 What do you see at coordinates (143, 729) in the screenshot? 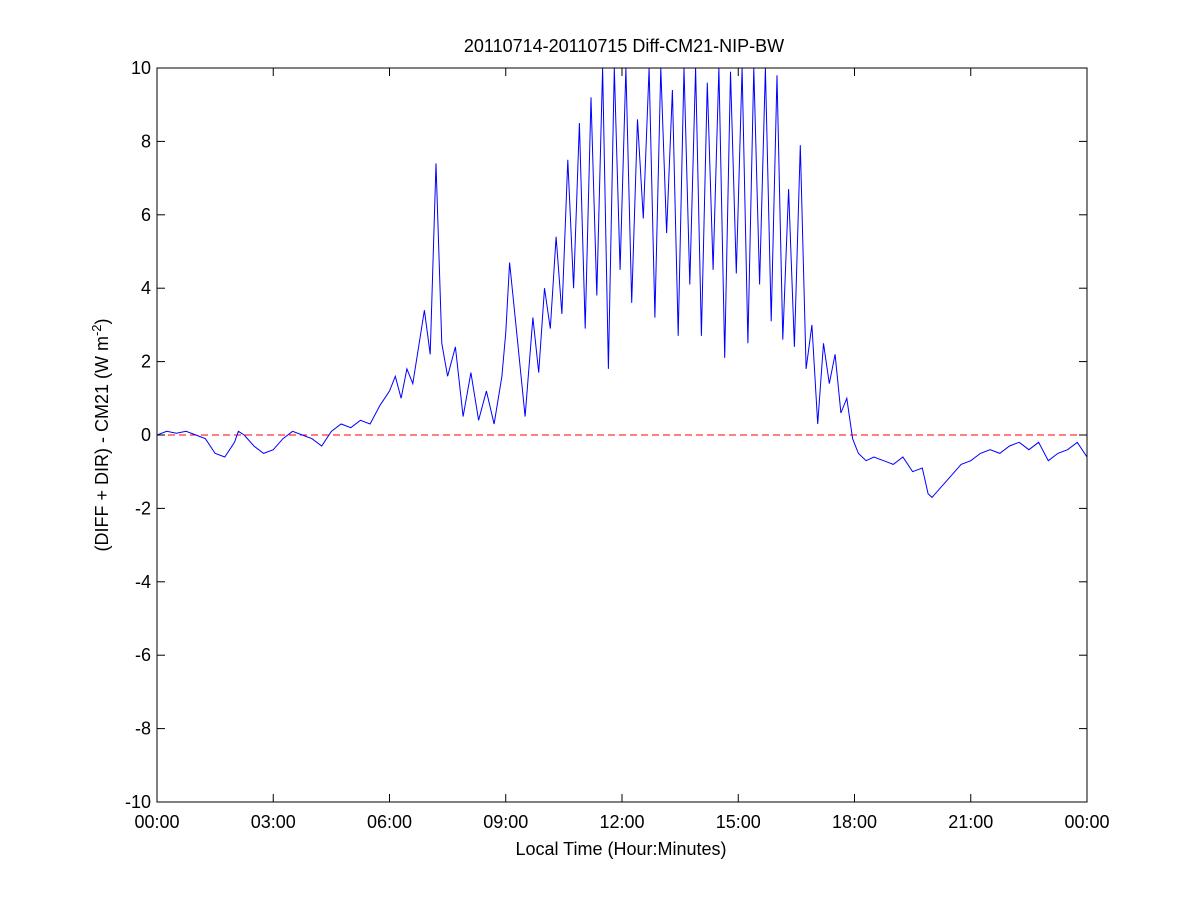
I see `y-tick-label: -8` at bounding box center [143, 729].